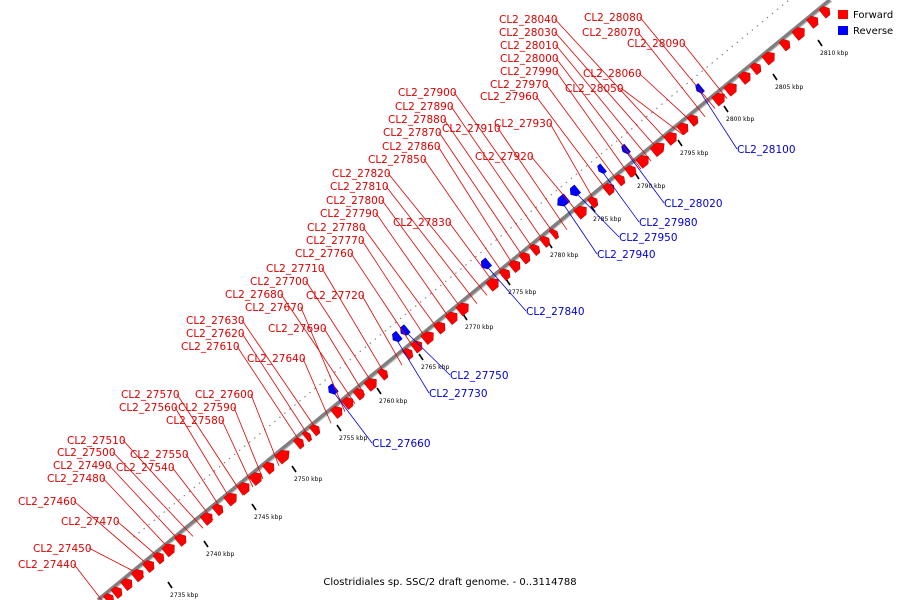  What do you see at coordinates (276, 359) in the screenshot?
I see `forward-gene-label: CL2_27640` at bounding box center [276, 359].